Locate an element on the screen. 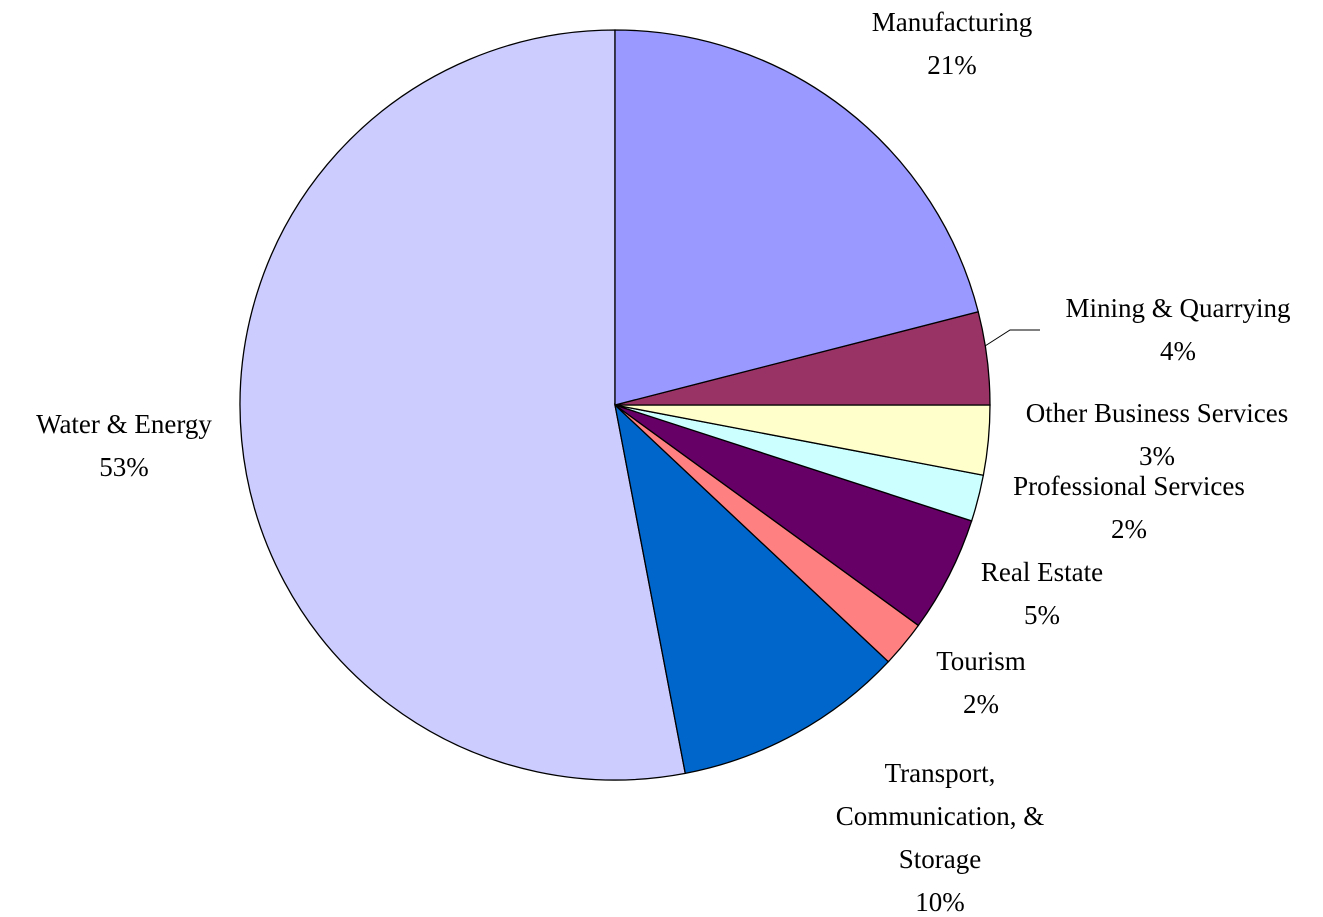 The height and width of the screenshot is (917, 1323). category-label: Transport, Communication, & Storage is located at coordinates (940, 816).